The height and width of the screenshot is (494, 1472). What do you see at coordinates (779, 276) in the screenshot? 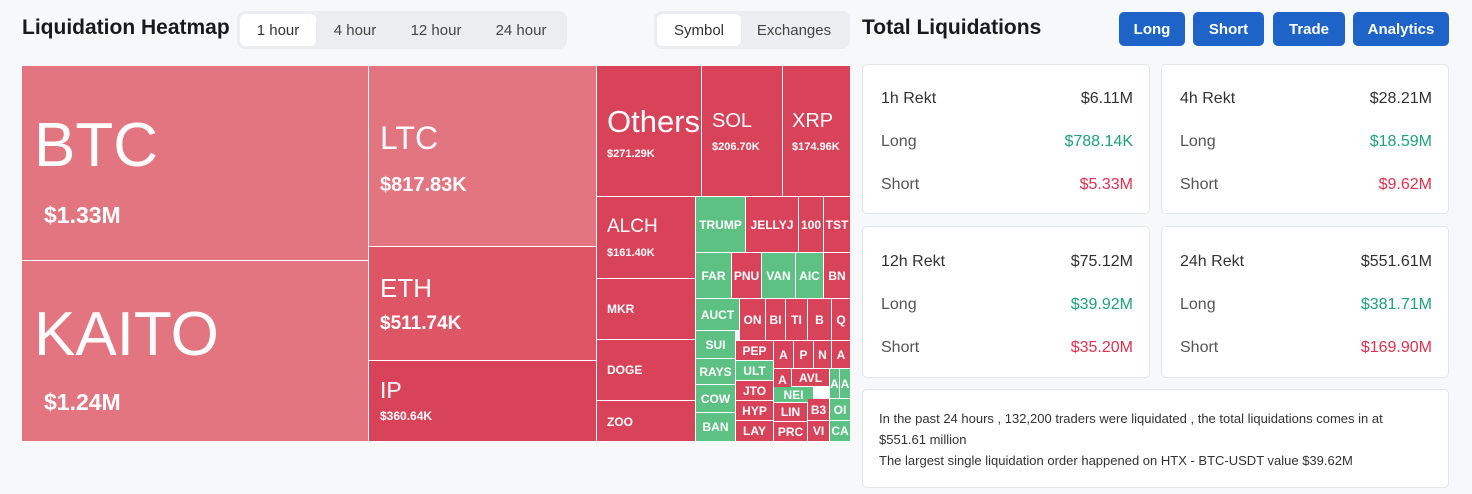
I see `heatmap-small-cell: VAN` at bounding box center [779, 276].